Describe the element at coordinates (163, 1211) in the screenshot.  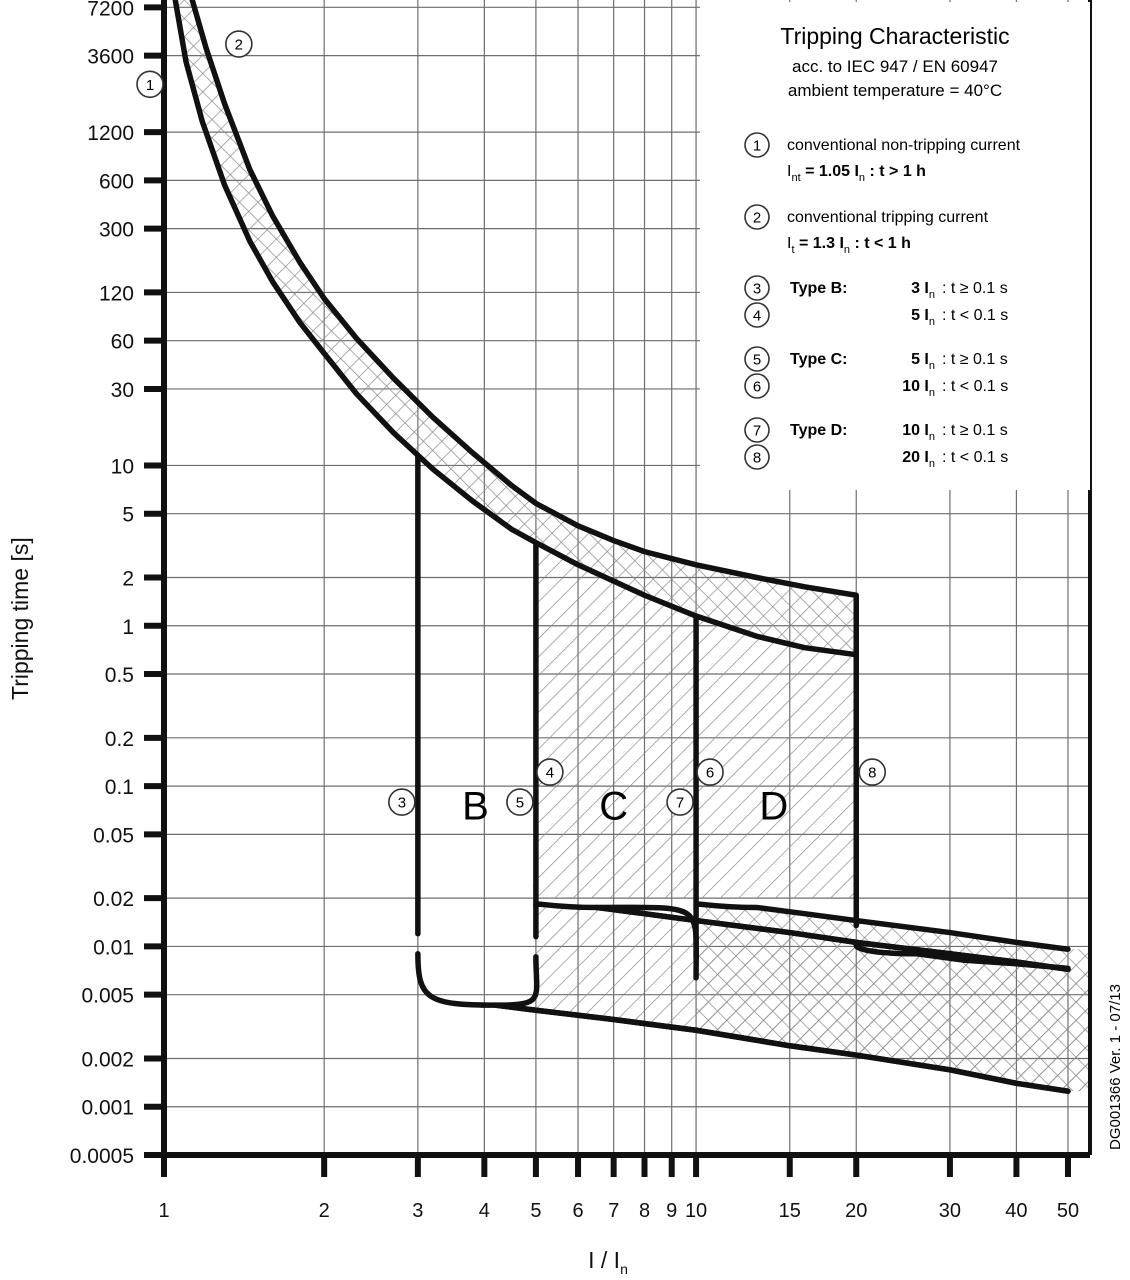
I see `x-tick-label: 1` at that location.